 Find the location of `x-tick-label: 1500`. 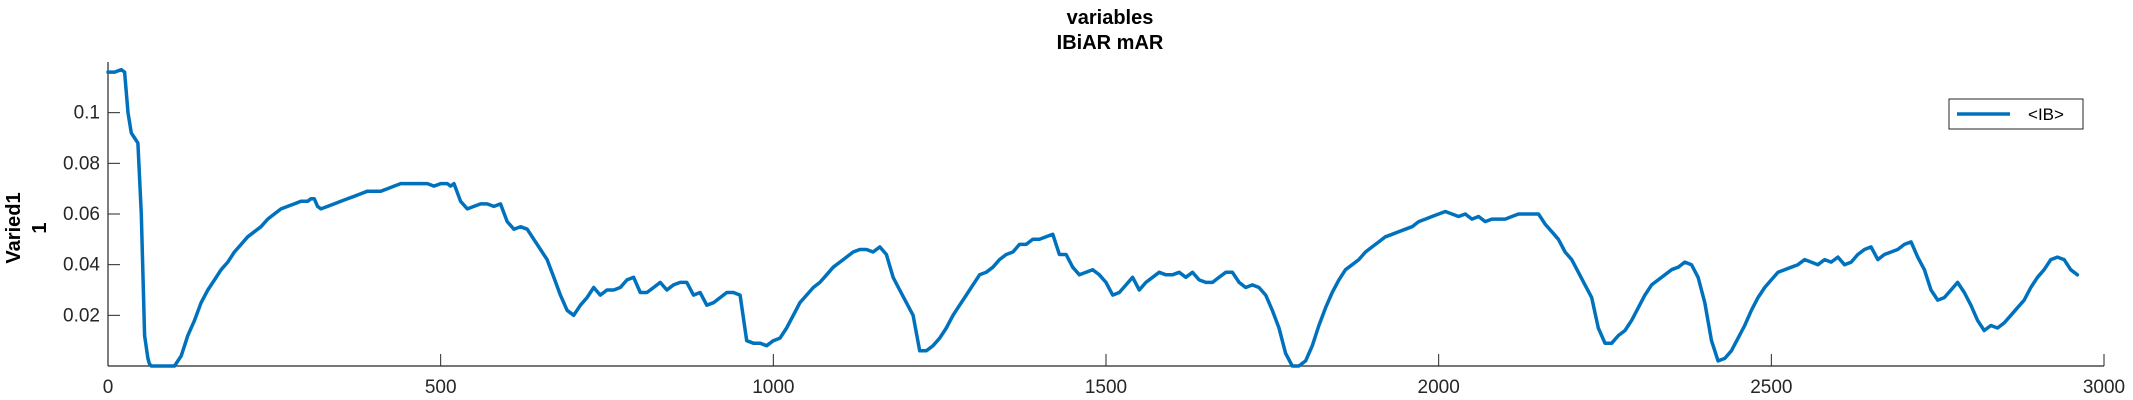

x-tick-label: 1500 is located at coordinates (1106, 387).